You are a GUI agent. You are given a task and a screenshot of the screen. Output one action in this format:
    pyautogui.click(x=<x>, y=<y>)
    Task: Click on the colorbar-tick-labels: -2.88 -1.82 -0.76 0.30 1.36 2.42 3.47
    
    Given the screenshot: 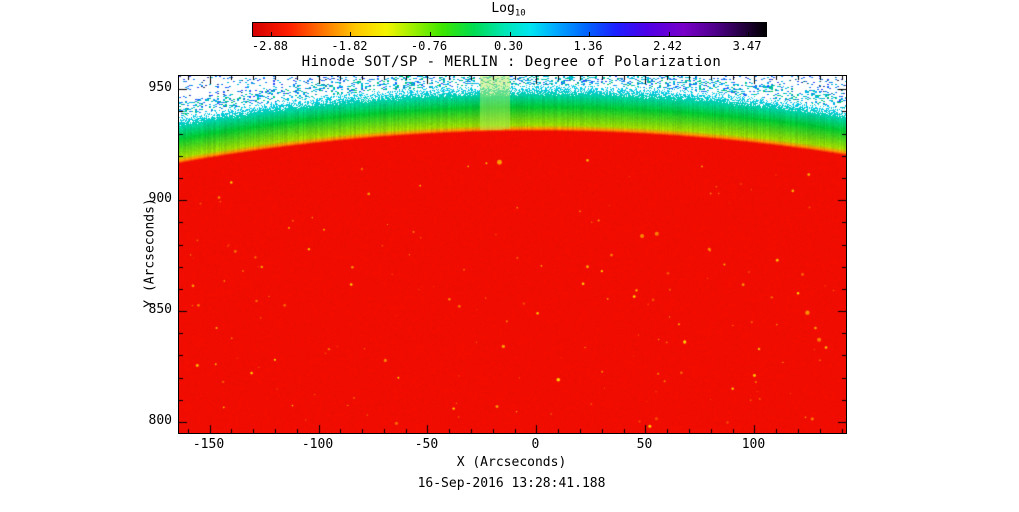 What is the action you would take?
    pyautogui.click(x=508, y=46)
    